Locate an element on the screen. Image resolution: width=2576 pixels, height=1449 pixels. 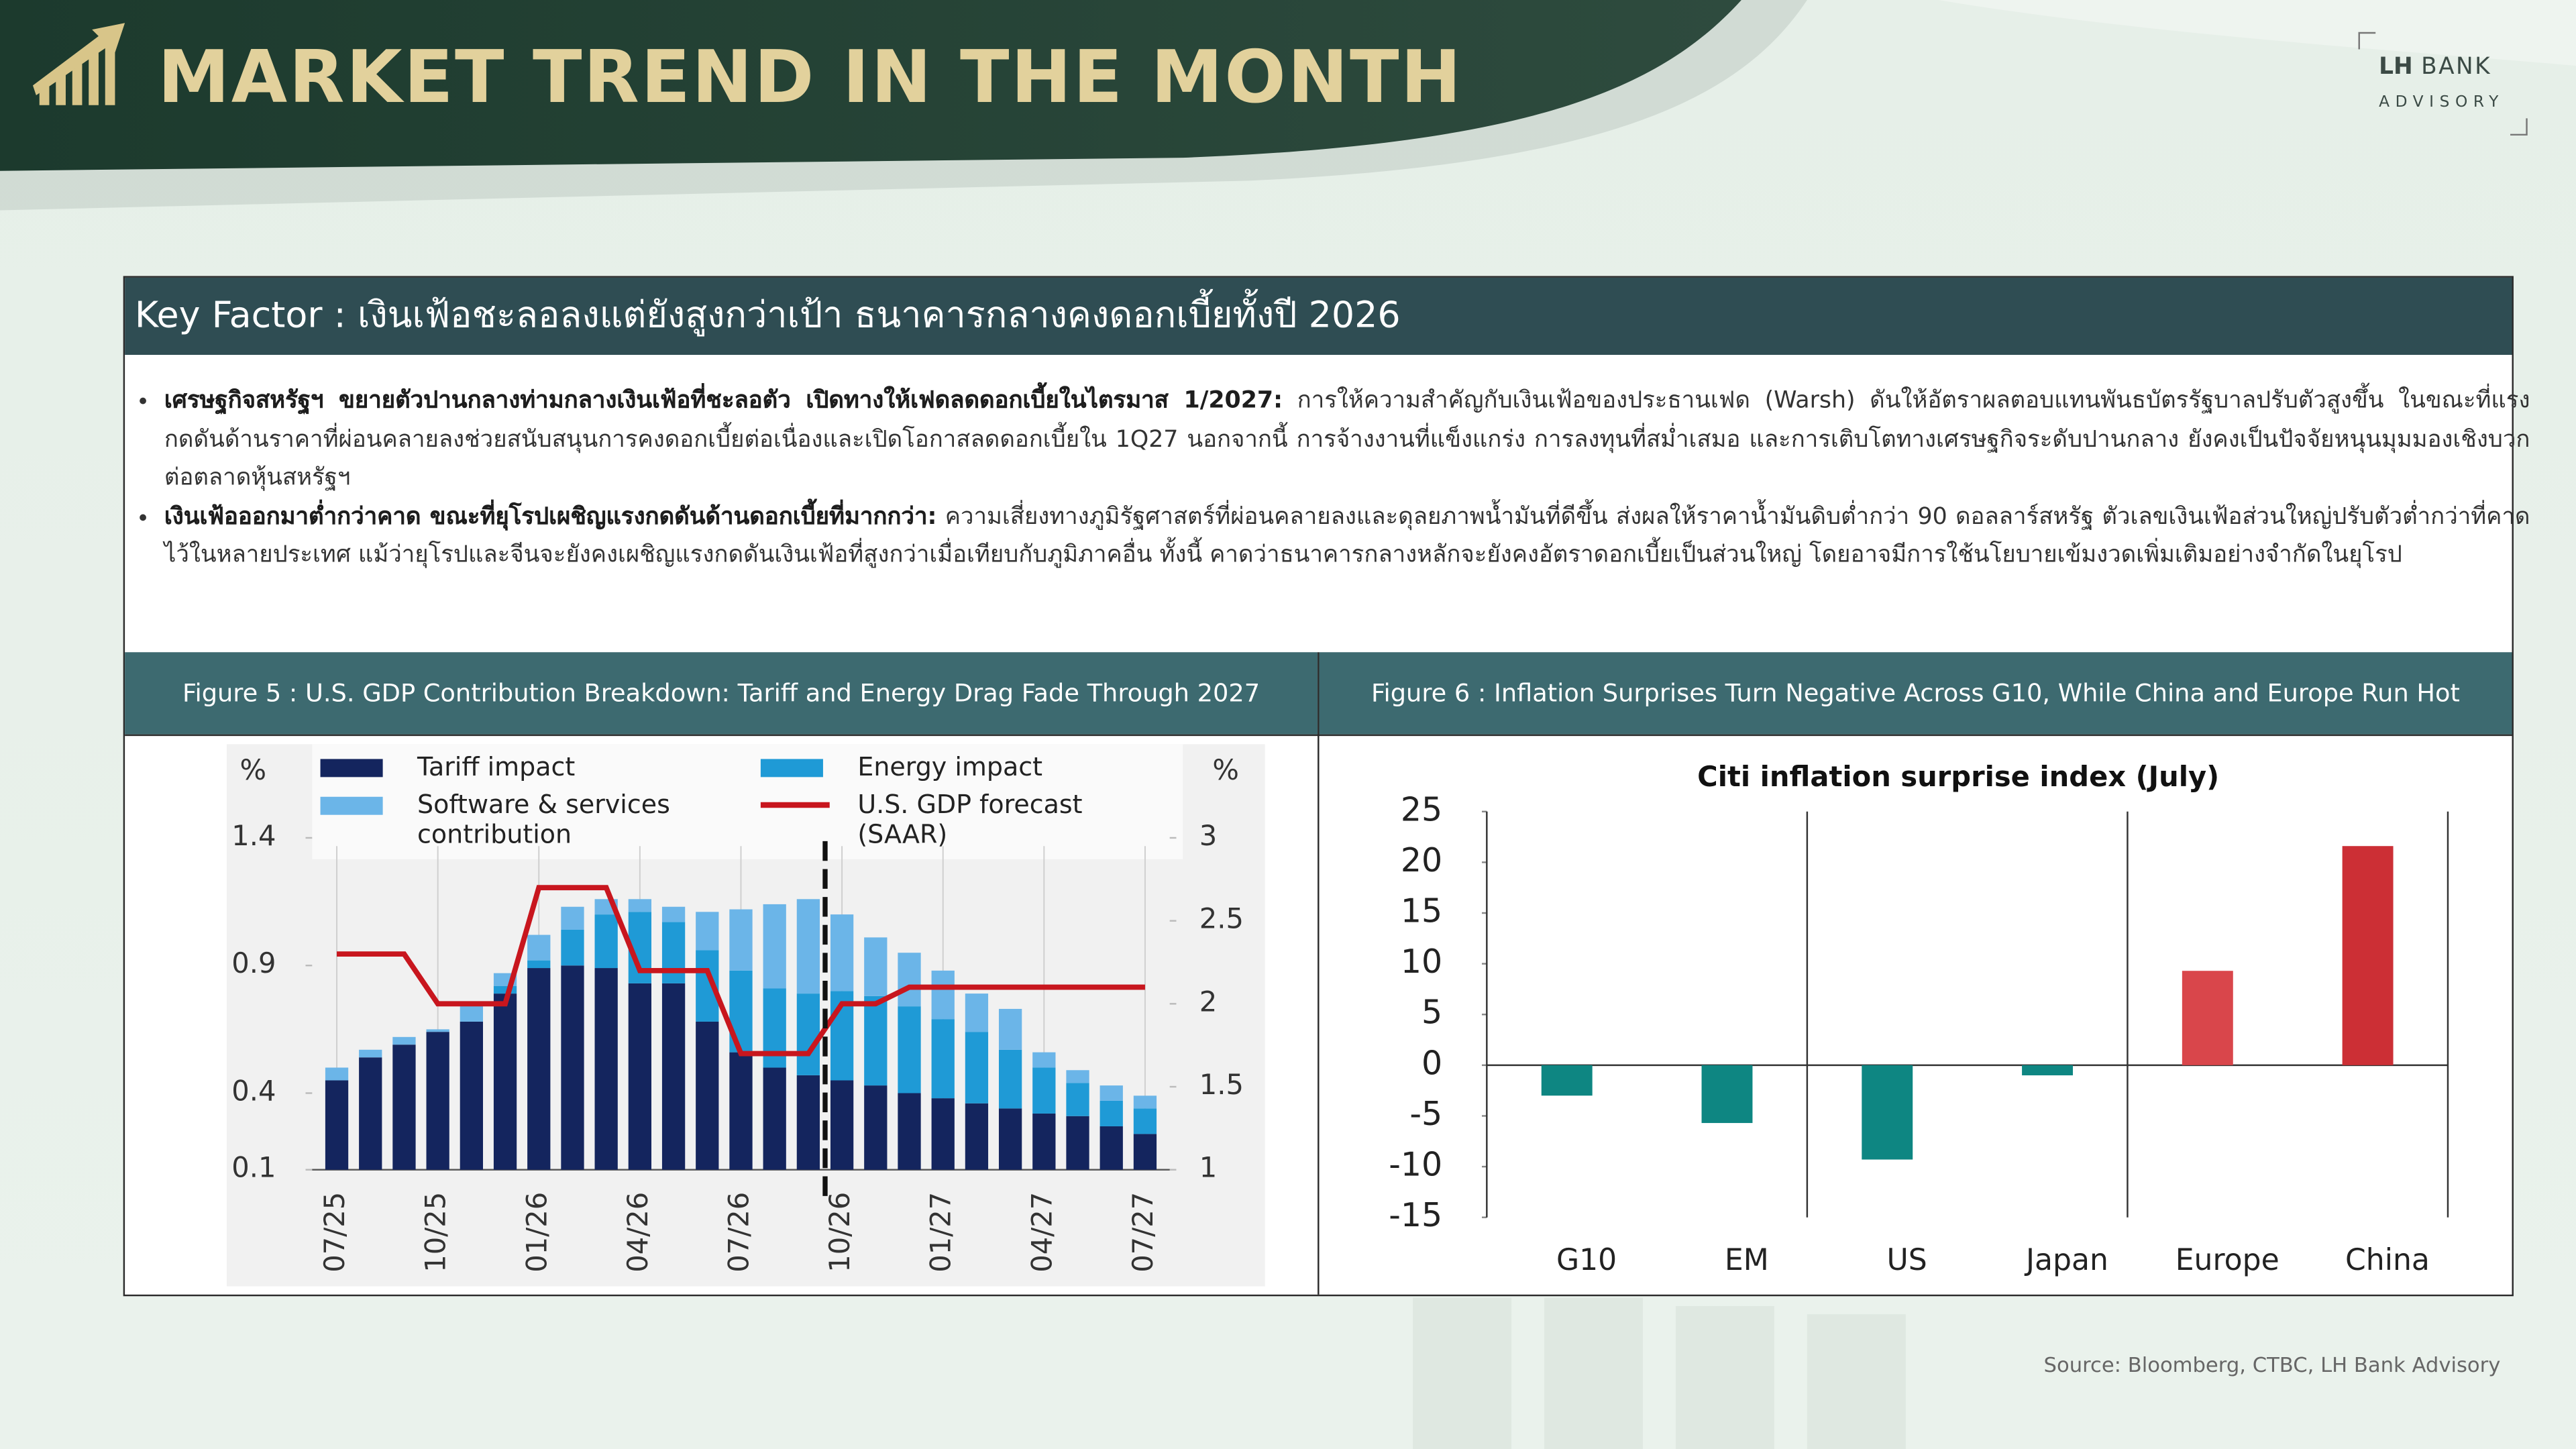
y2-tick-label: 2.5 is located at coordinates (1221, 918).